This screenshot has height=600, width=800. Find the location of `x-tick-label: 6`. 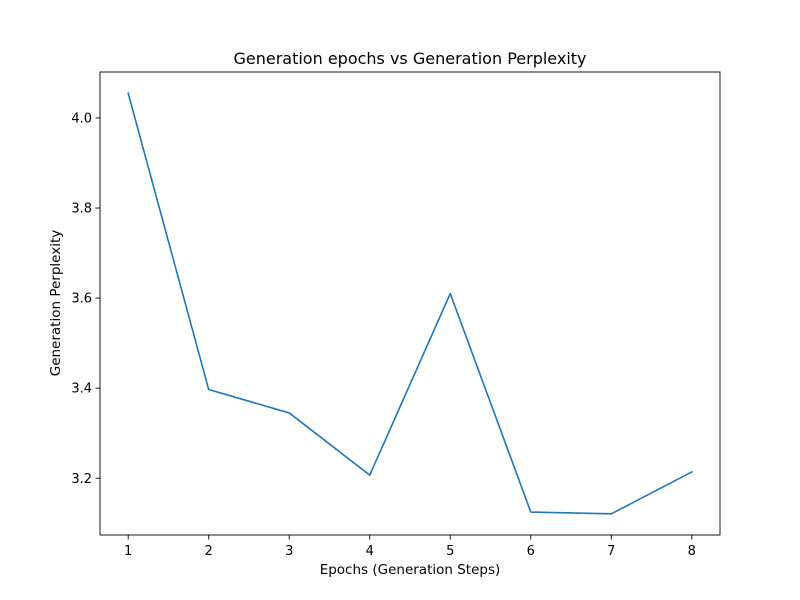

x-tick-label: 6 is located at coordinates (531, 551).